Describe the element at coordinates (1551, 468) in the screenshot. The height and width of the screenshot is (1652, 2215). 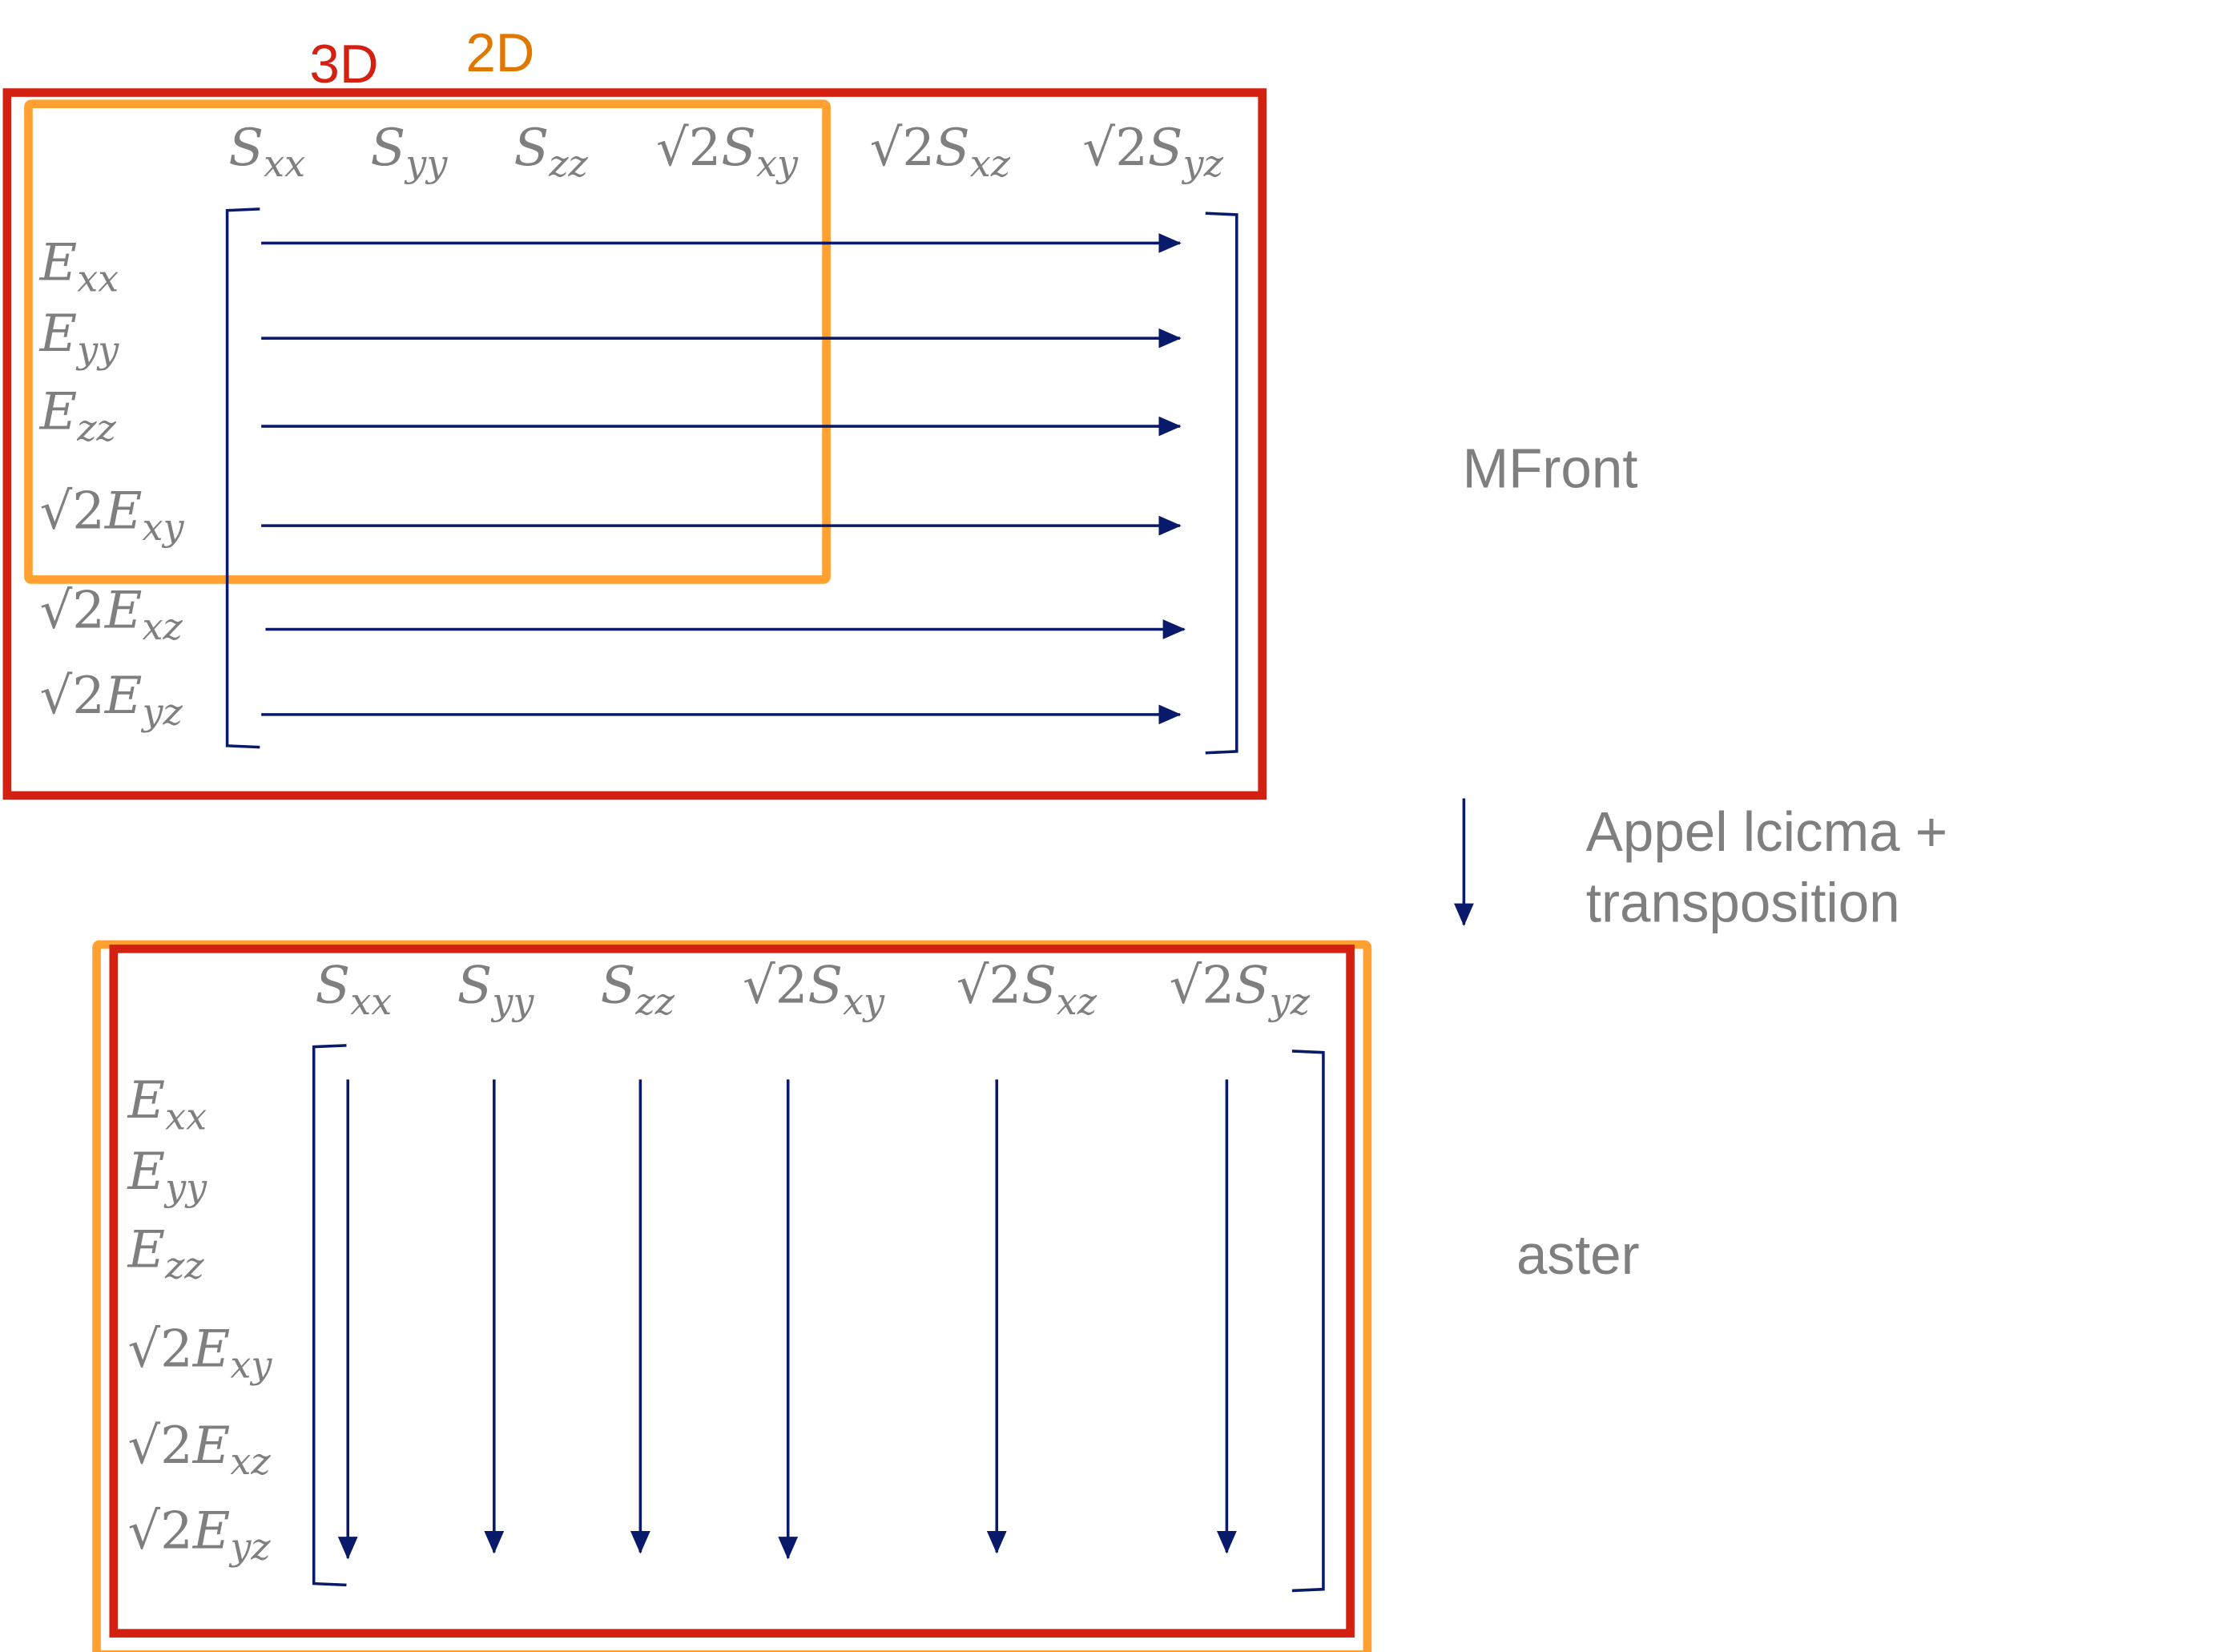
I see `mfront-label: MFront` at that location.